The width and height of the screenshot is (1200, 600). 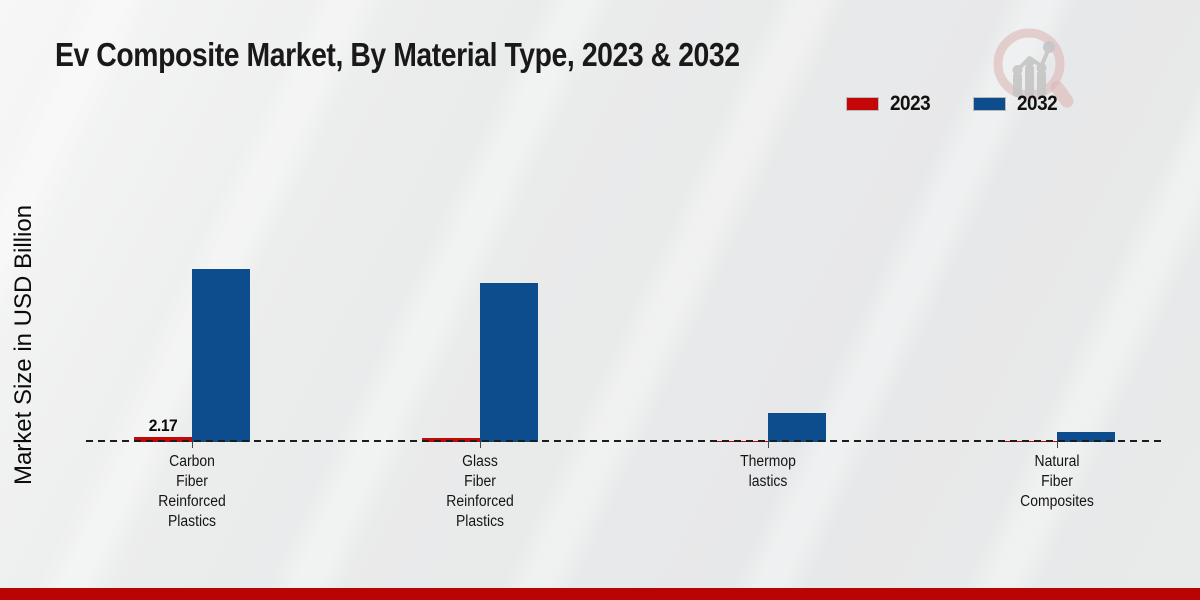 I want to click on category-label: Glass Fiber Reinforced Plastics, so click(x=480, y=491).